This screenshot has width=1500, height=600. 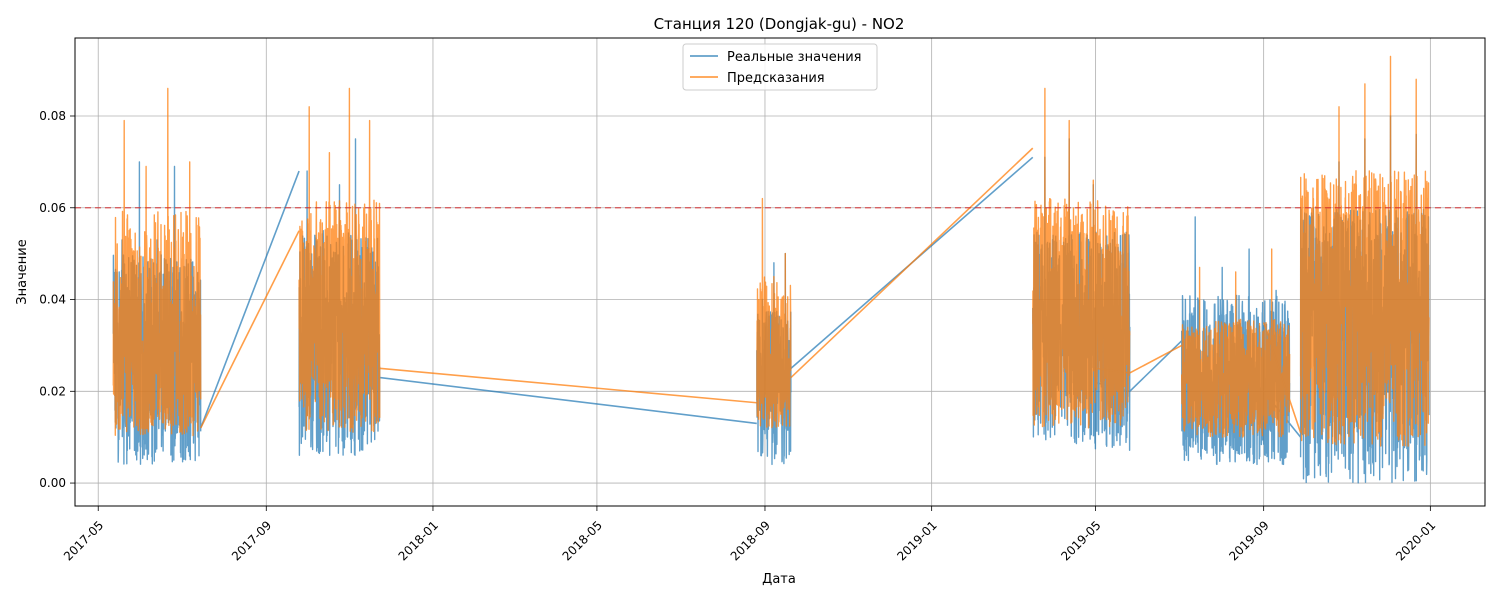 I want to click on x-tick-label: 2018-05, so click(x=582, y=540).